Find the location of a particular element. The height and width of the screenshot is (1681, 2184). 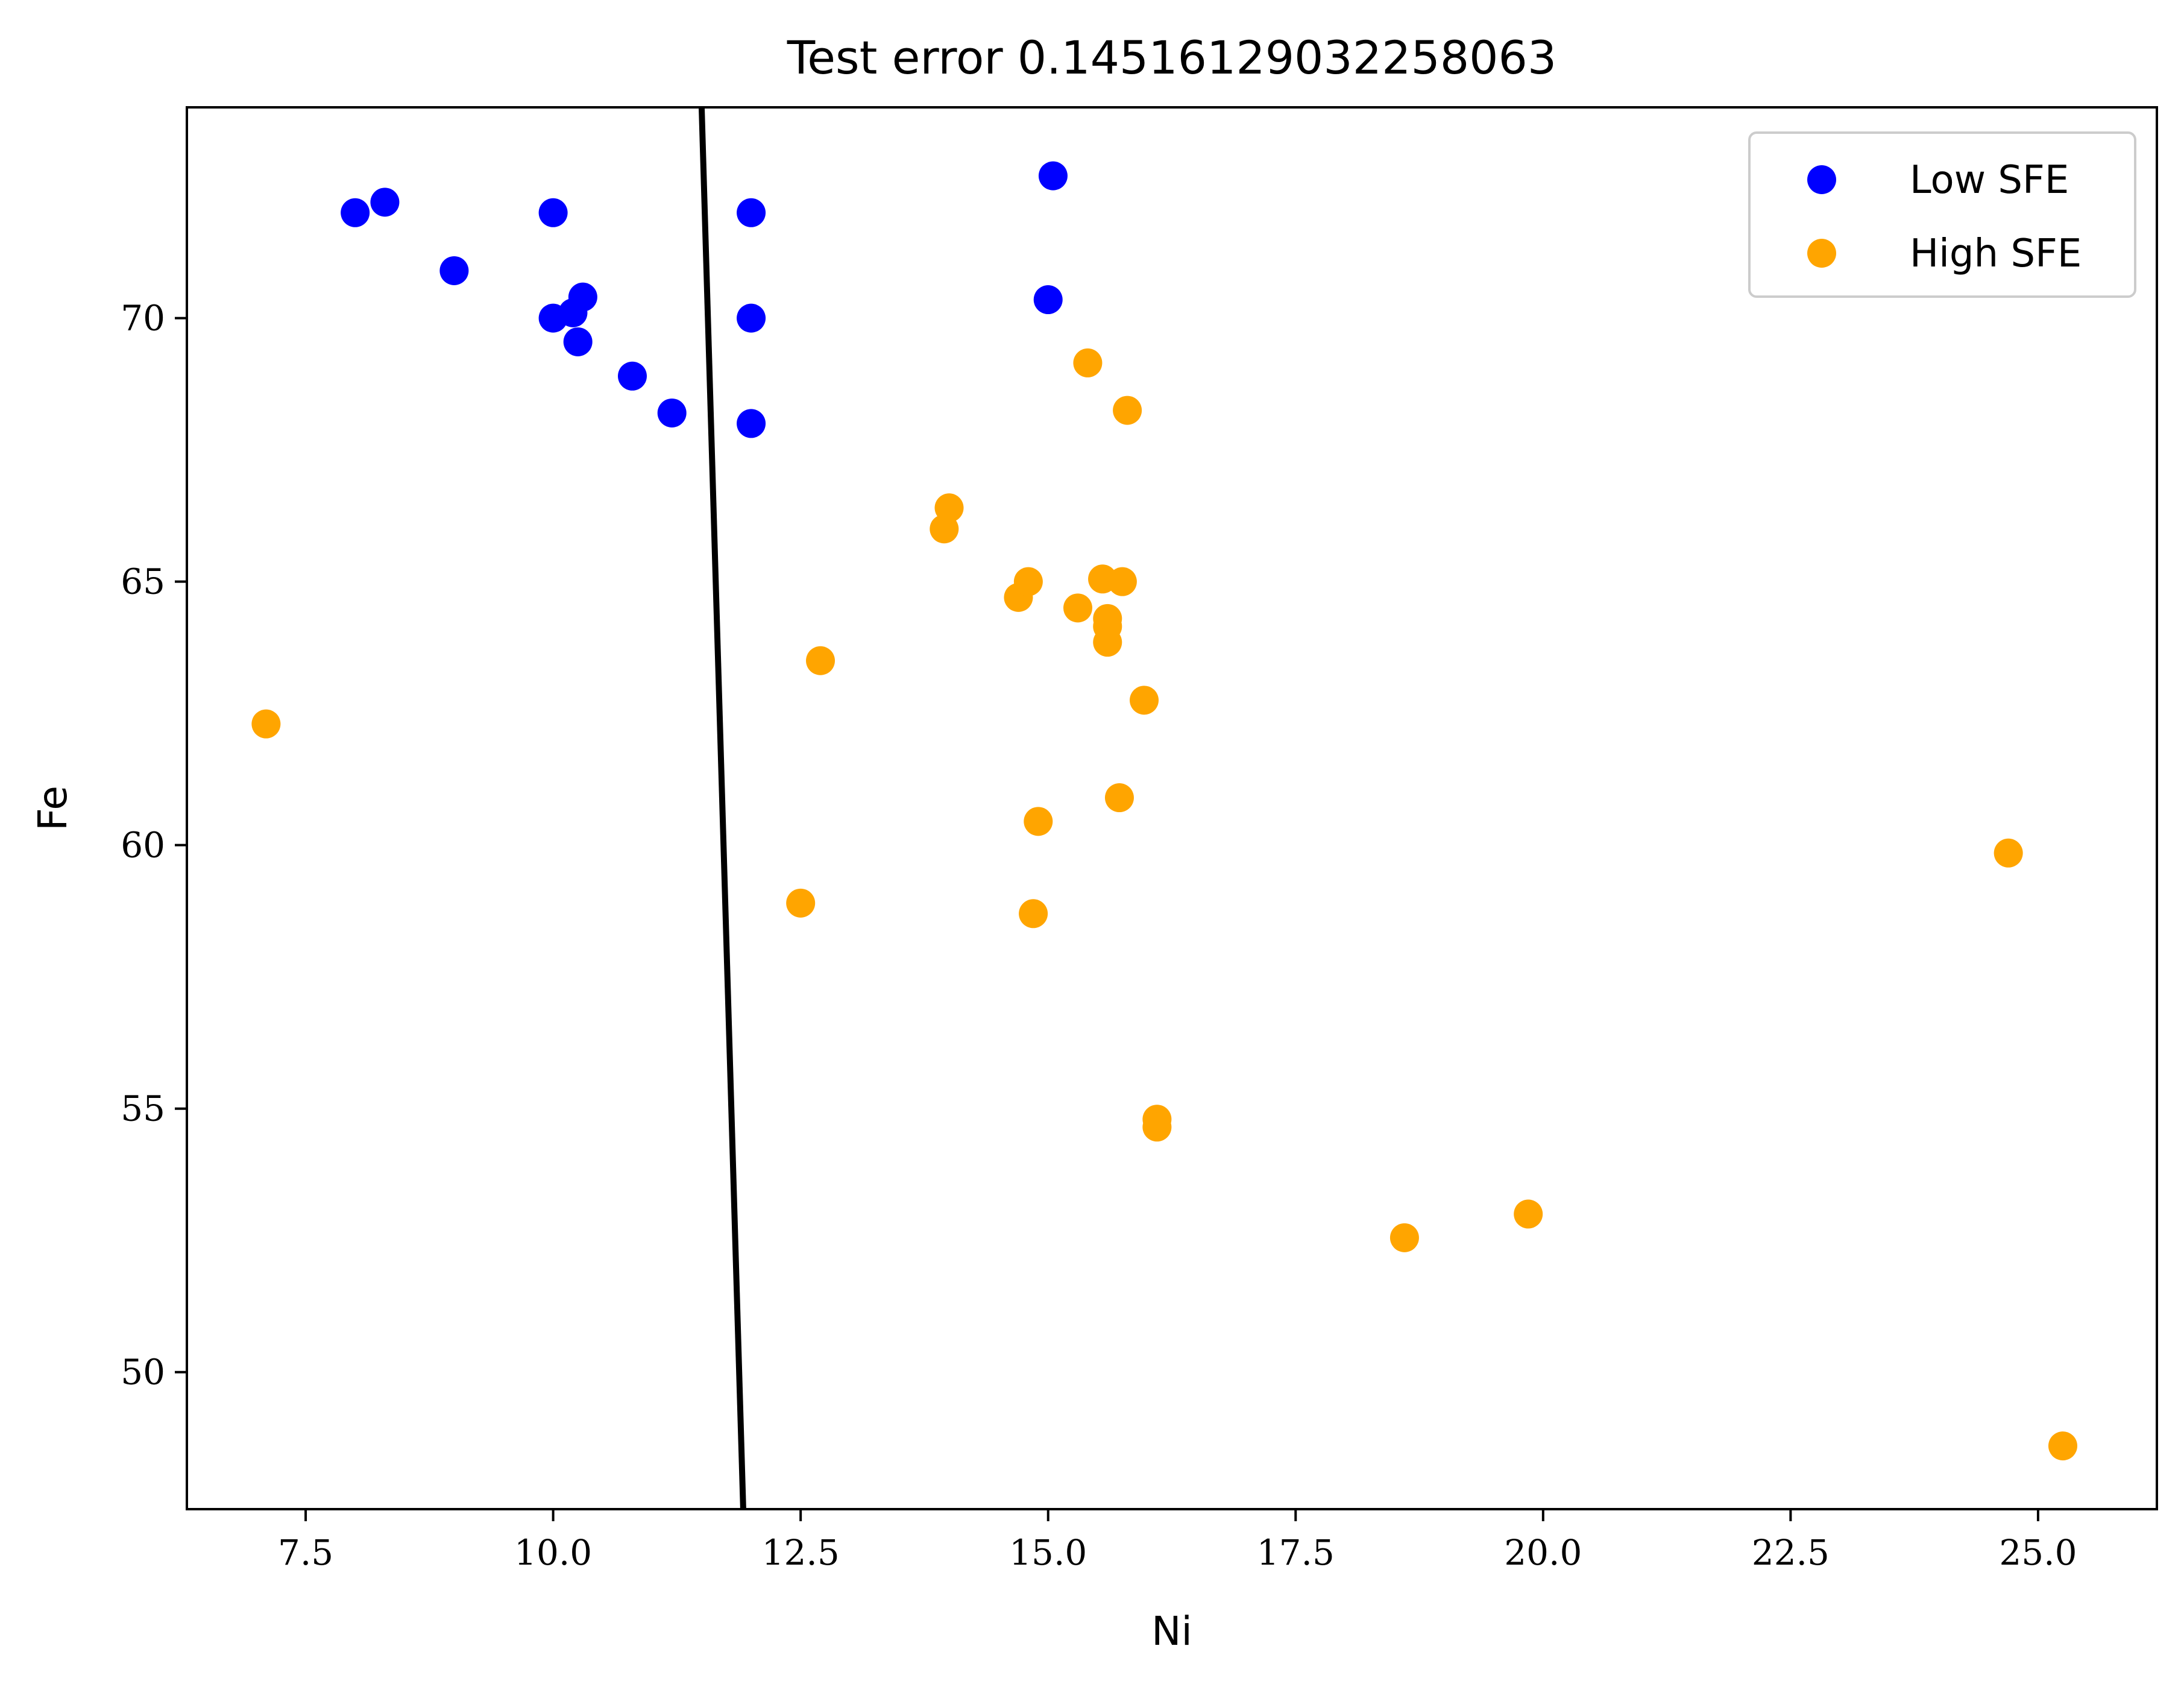

legend-label: Low SFE is located at coordinates (1990, 180).